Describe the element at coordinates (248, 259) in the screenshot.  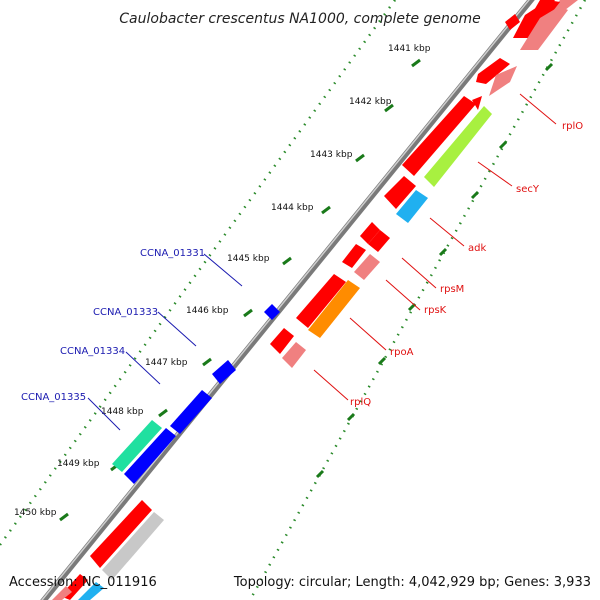
I see `tick-label: 1445 kbp` at that location.